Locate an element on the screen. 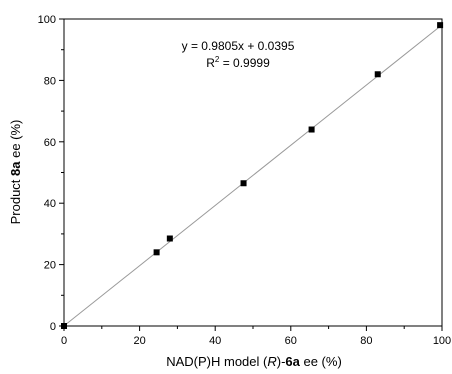 This screenshot has height=374, width=452. y-tick-label-3: 60 is located at coordinates (50, 143).